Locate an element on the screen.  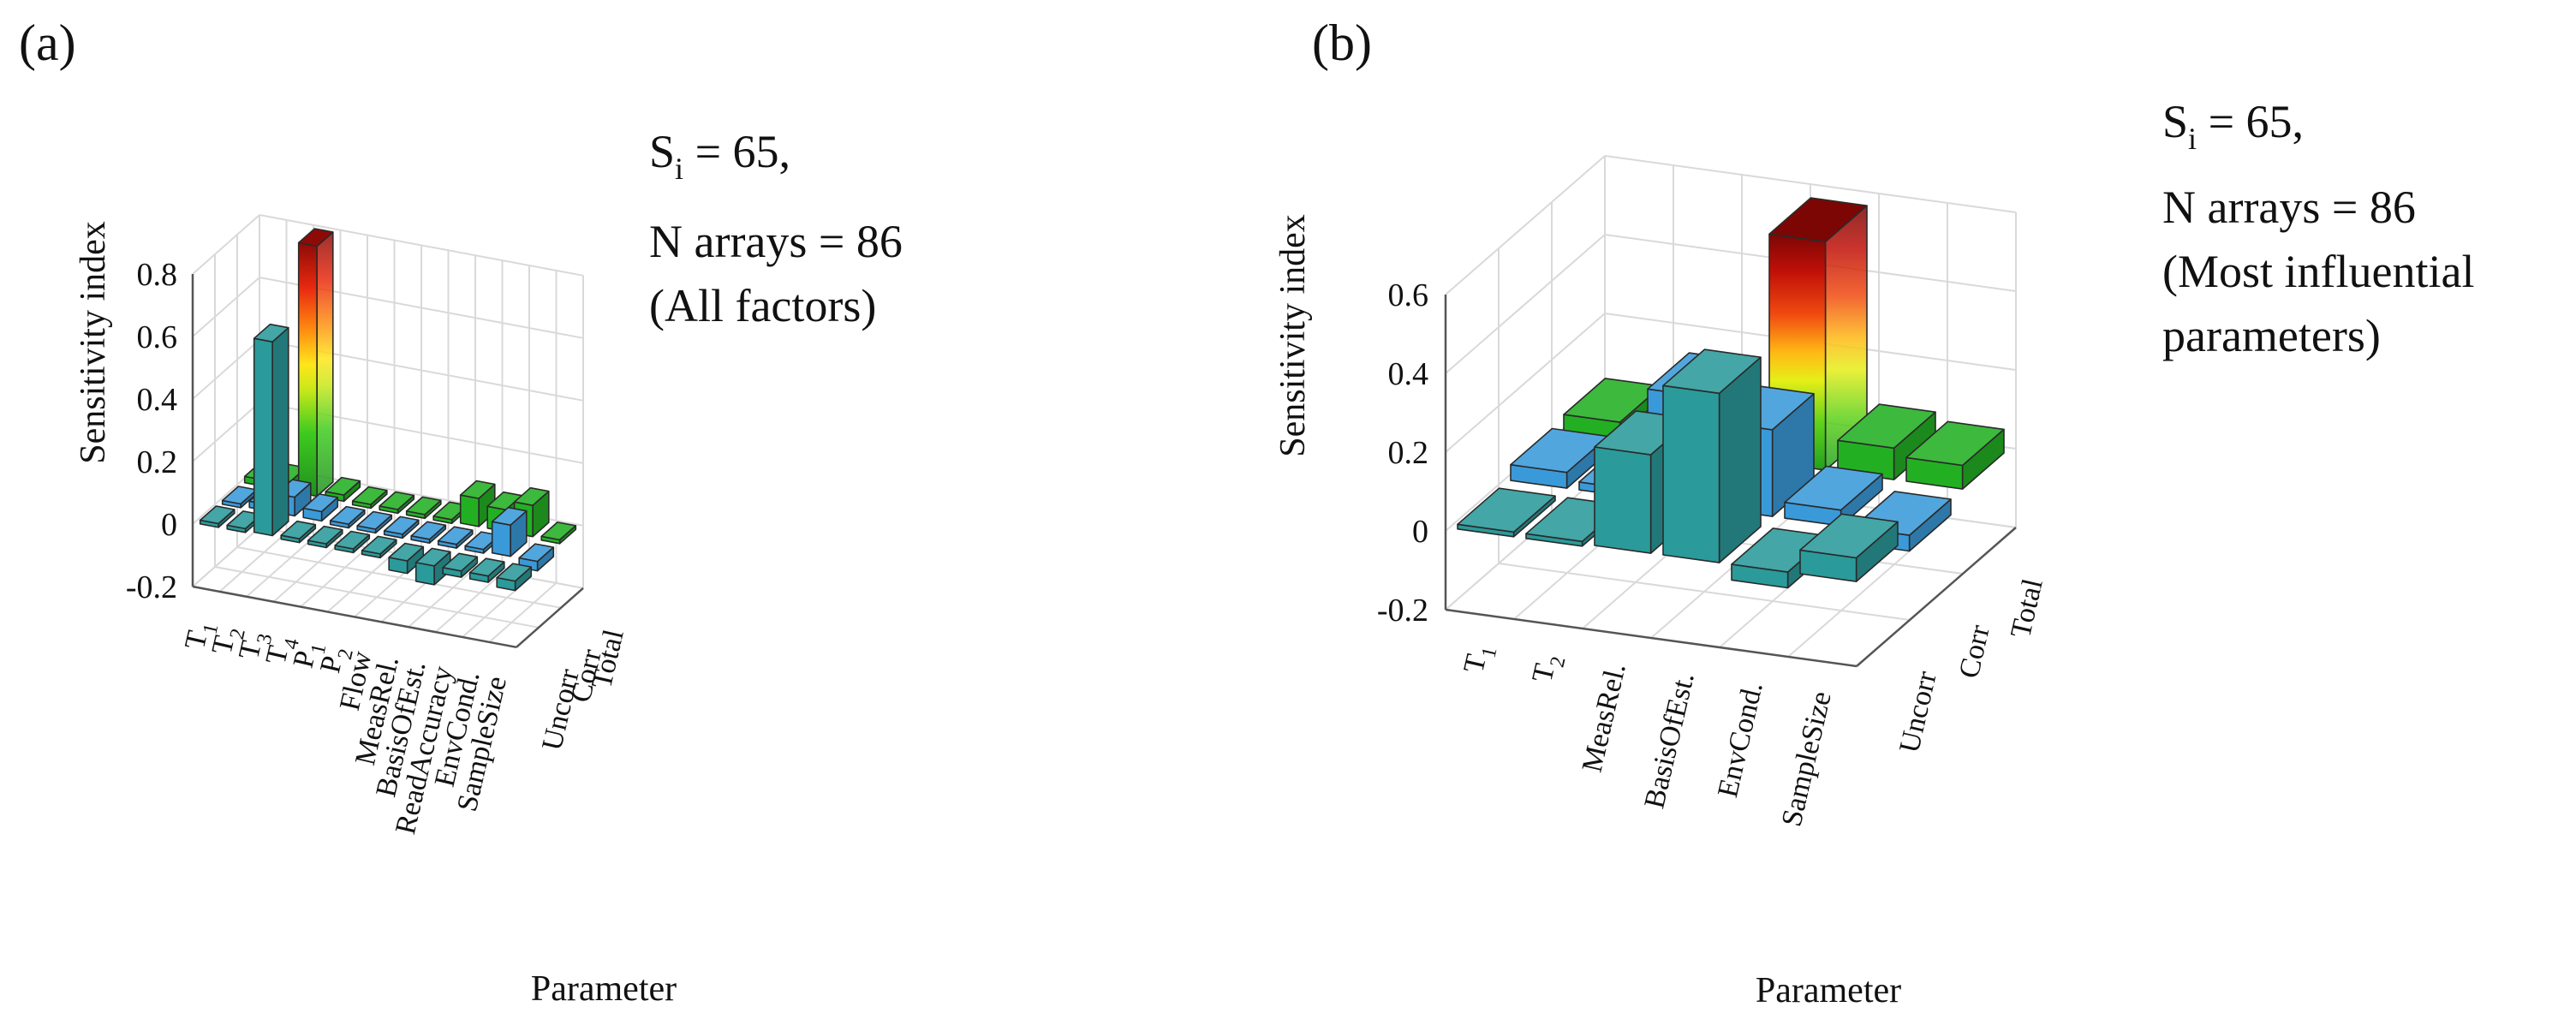
y-tick-label: 0.2 is located at coordinates (157, 462).